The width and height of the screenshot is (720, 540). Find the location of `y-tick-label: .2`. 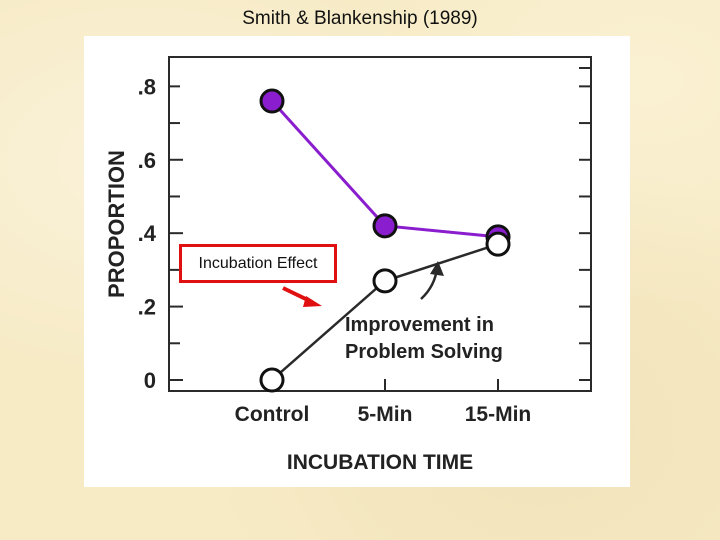

y-tick-label: .2 is located at coordinates (147, 307).